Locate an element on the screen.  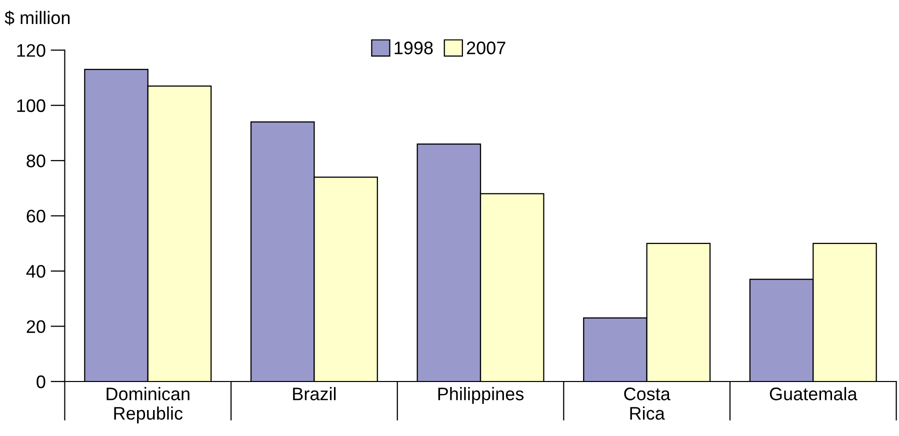
x-tick-label: Guatemala is located at coordinates (814, 393).